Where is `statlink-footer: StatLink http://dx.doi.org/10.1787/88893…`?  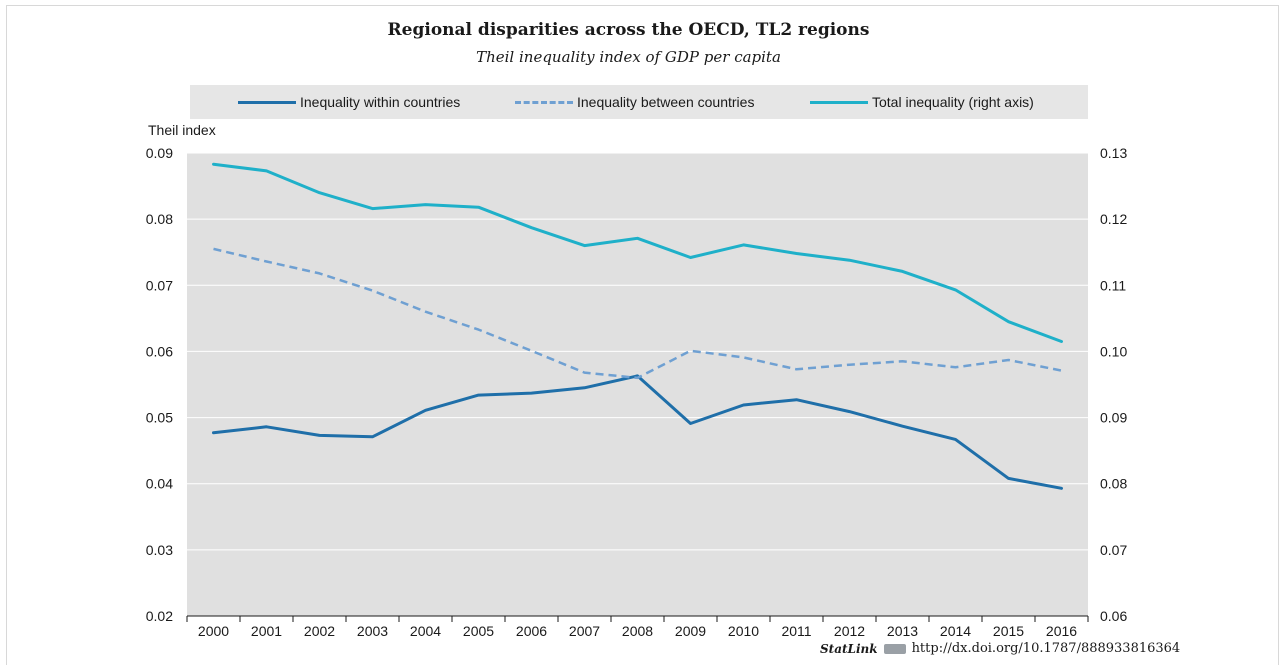
statlink-footer: StatLink http://dx.doi.org/10.1787/88893… is located at coordinates (1000, 648).